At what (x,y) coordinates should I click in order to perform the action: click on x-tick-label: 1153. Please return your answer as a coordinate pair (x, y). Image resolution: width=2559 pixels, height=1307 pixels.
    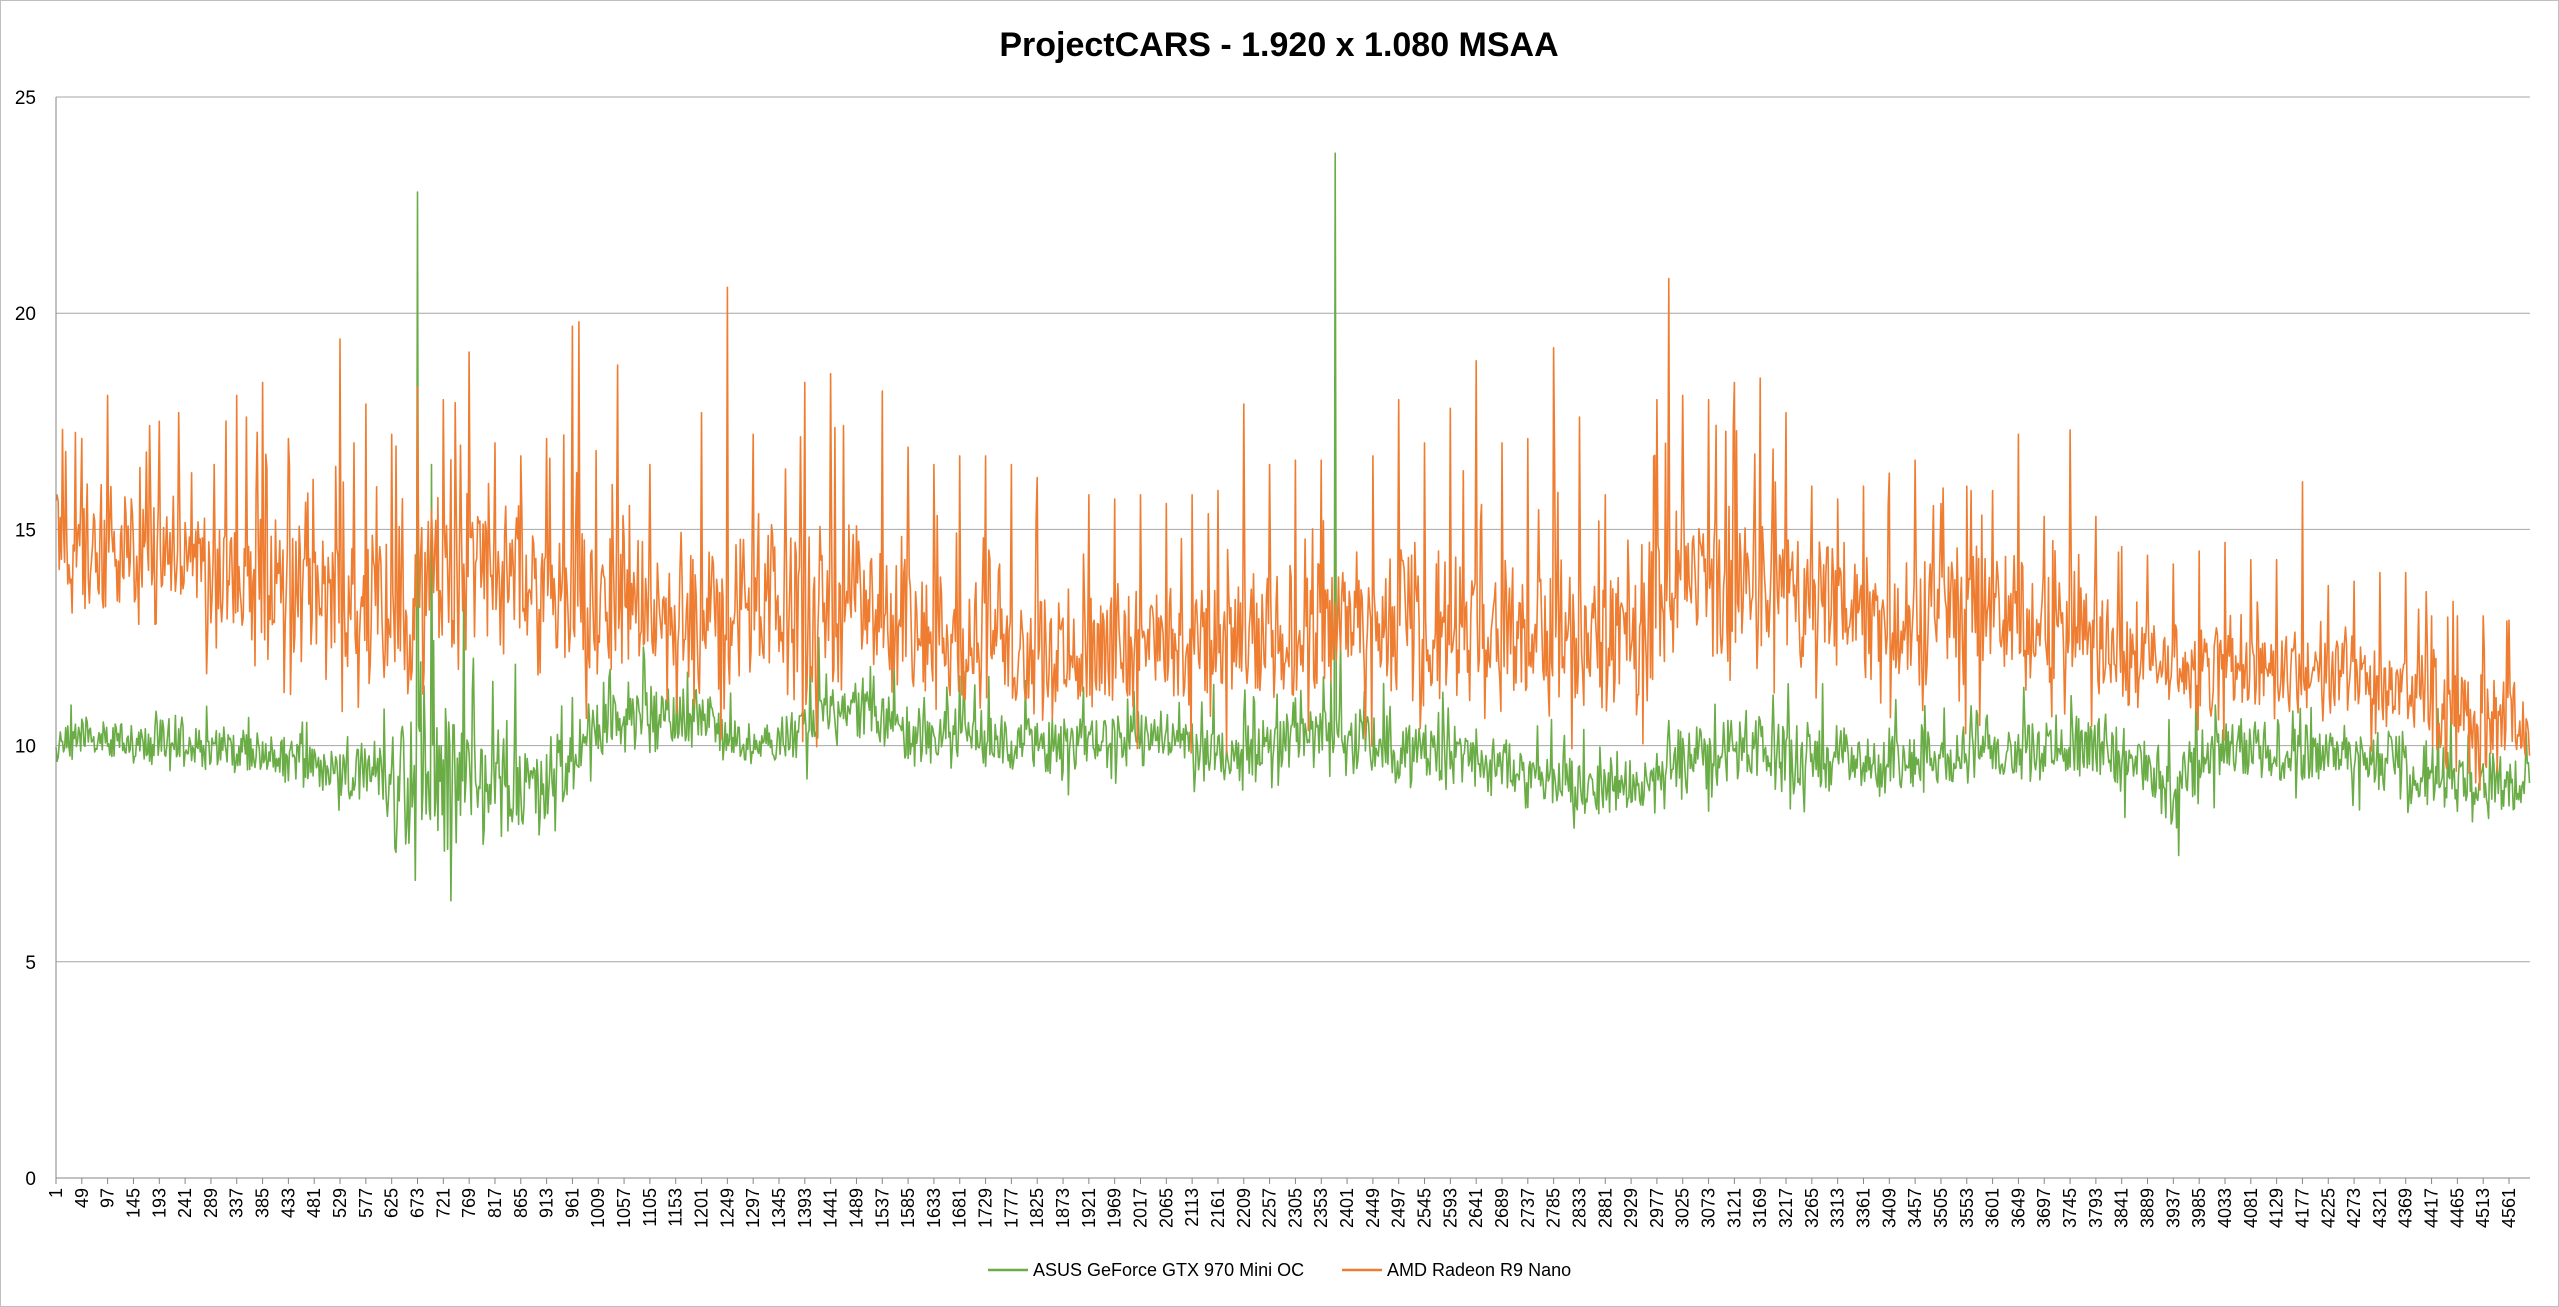
    Looking at the image, I should click on (676, 1207).